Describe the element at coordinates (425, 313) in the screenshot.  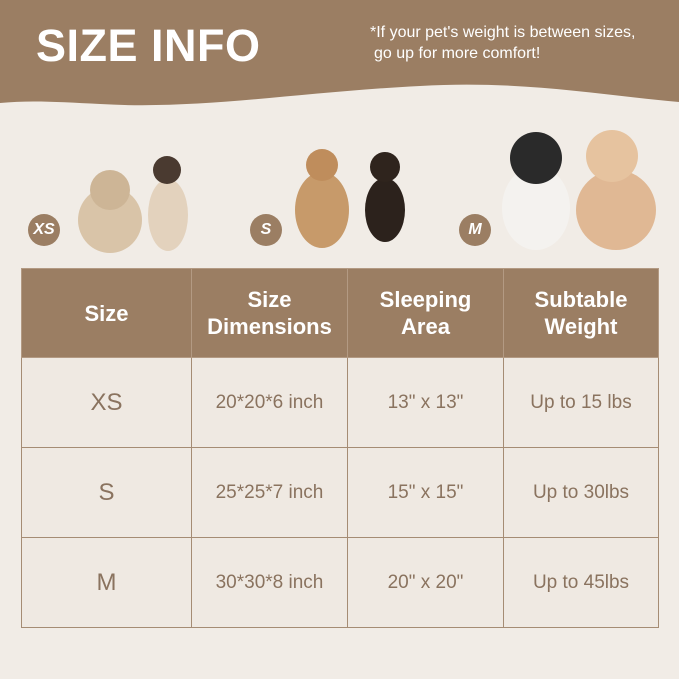
I see `header-sleeping-area: Sleeping Area` at that location.